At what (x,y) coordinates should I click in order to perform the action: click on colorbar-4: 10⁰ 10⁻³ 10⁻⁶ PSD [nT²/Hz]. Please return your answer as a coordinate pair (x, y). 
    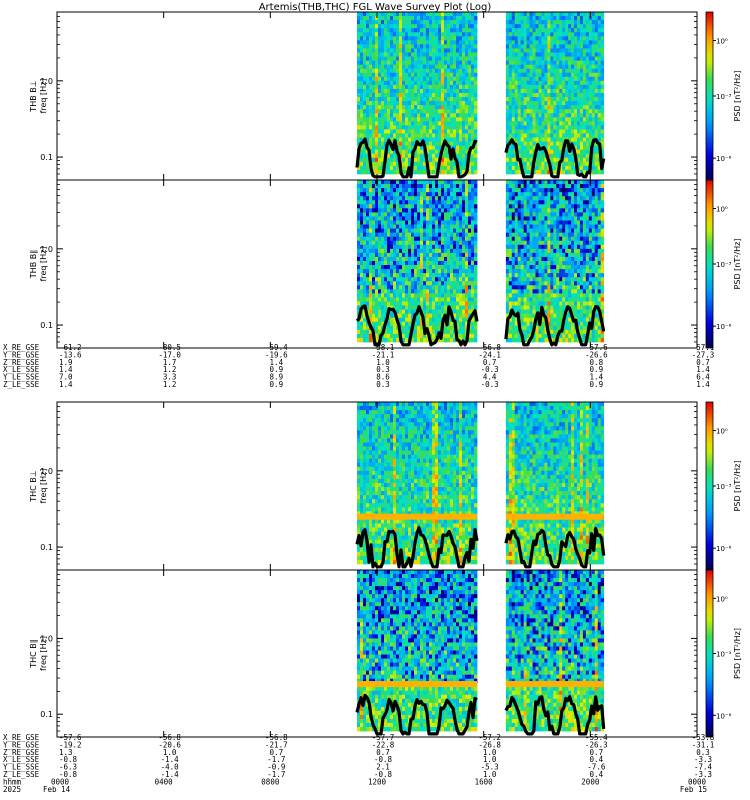
    Looking at the image, I should click on (723, 653).